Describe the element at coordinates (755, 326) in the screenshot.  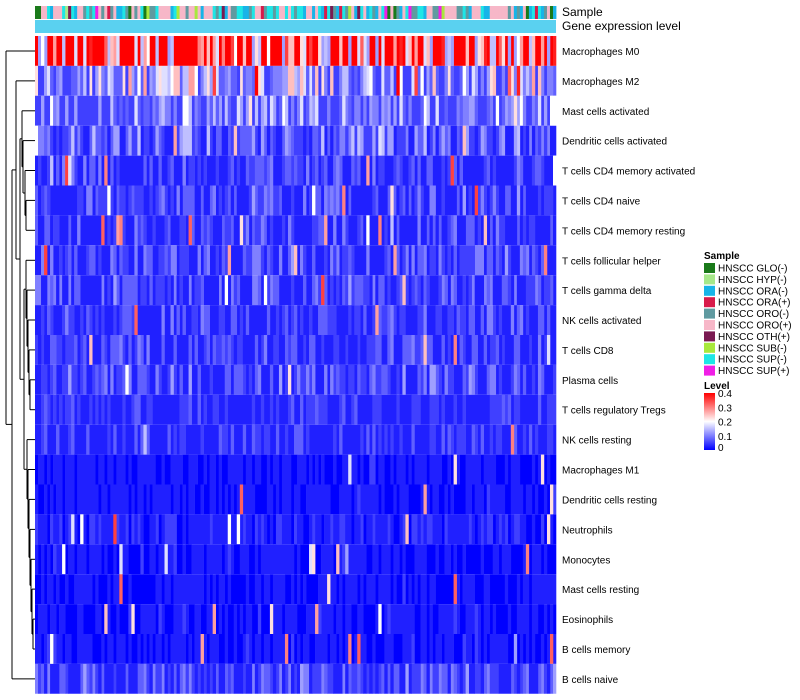
I see `sample-legend-label: HNSCC ORO(+)` at that location.